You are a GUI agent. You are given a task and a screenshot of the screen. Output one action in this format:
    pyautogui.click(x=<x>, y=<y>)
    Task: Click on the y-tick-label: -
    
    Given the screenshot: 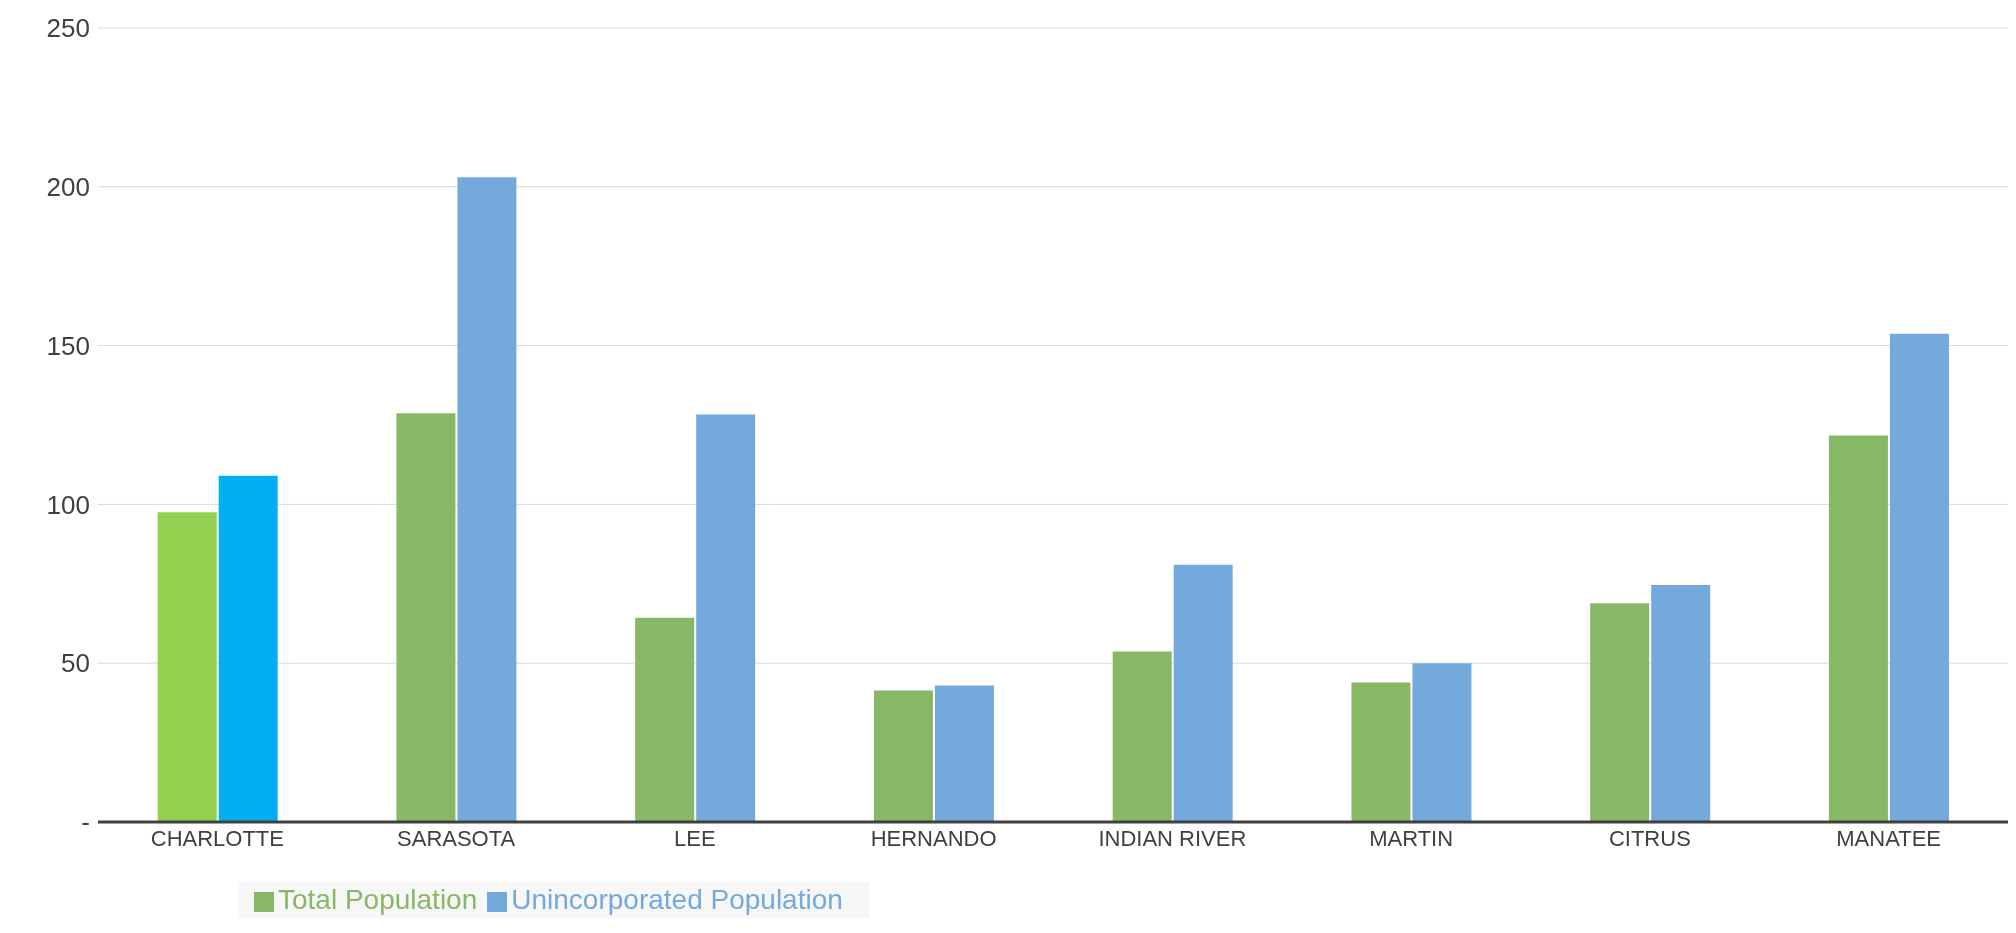 What is the action you would take?
    pyautogui.click(x=85, y=822)
    